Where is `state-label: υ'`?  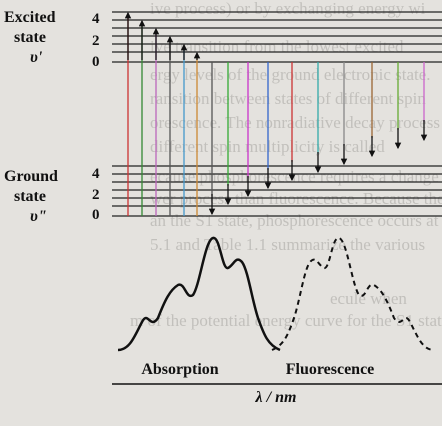
state-label: υ' is located at coordinates (36, 57).